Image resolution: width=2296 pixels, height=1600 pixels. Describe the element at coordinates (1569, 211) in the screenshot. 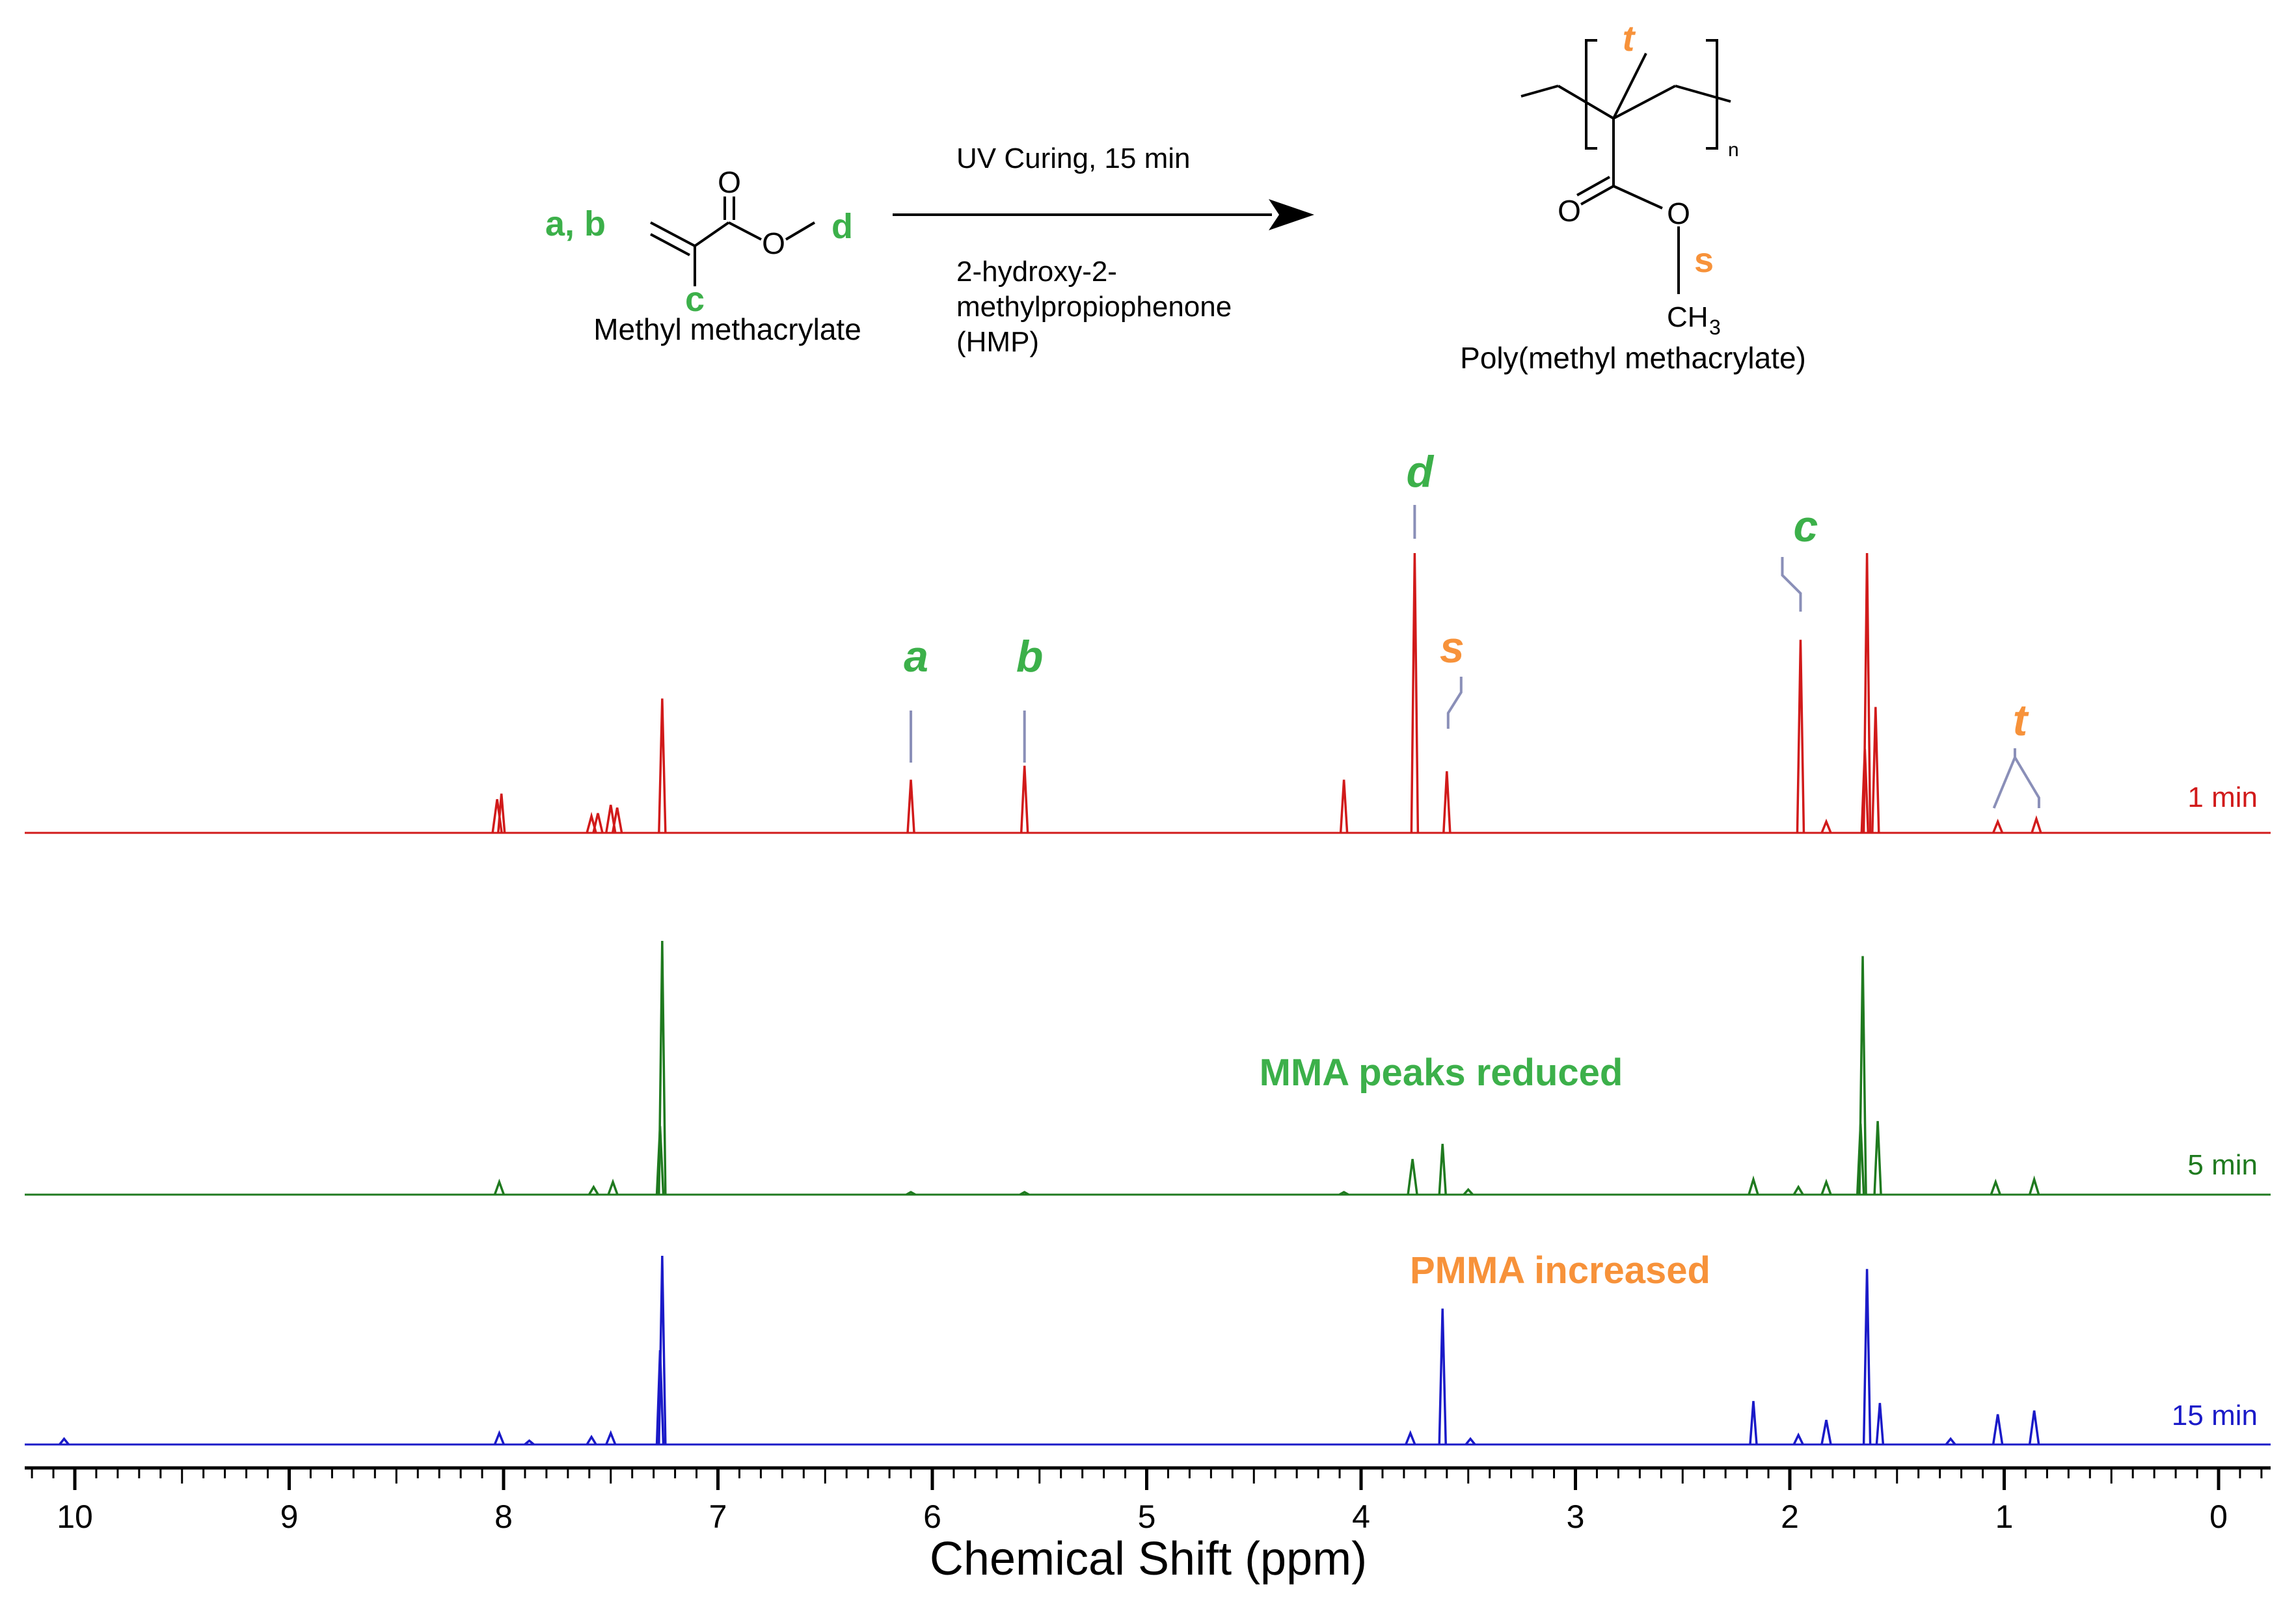

I see `product-carbonyl-o: O` at that location.